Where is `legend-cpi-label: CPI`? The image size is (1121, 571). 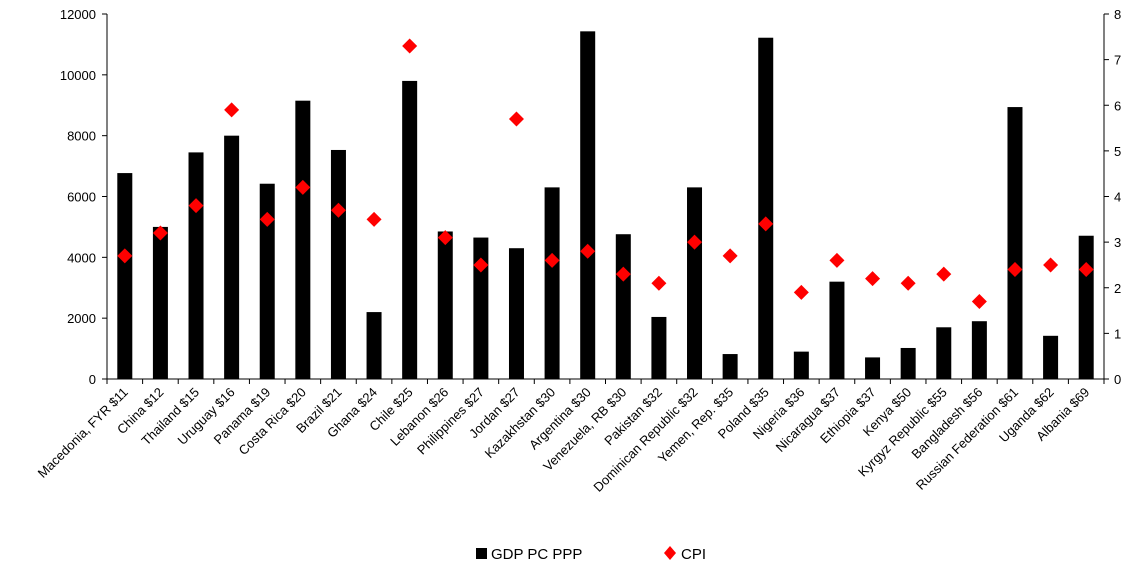 legend-cpi-label: CPI is located at coordinates (693, 554).